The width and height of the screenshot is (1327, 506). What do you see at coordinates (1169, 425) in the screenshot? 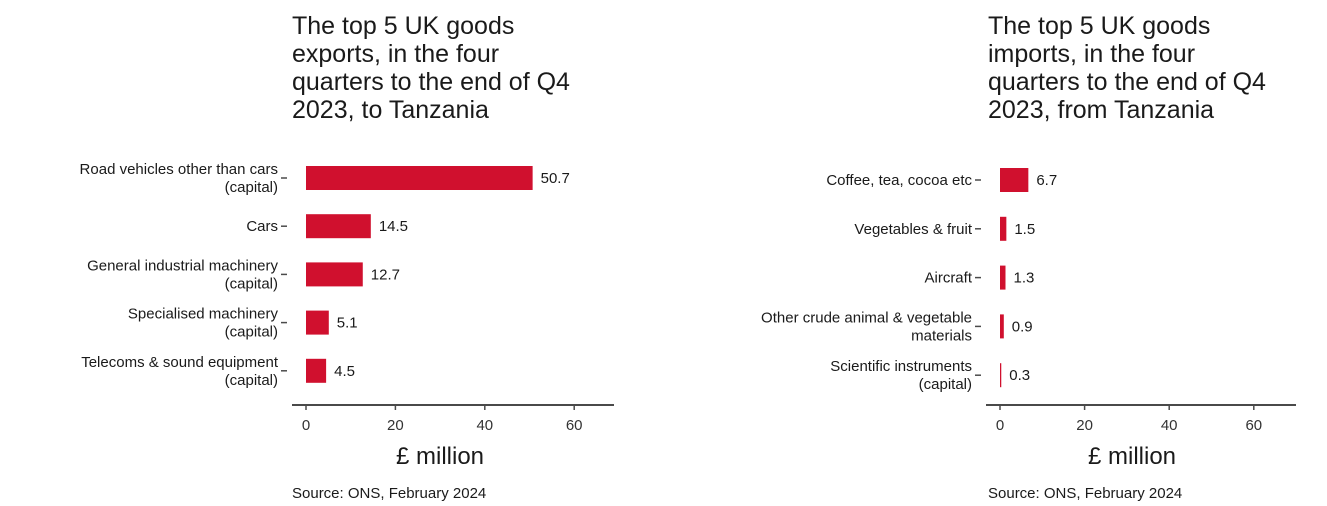
I see `imports-x-tick-label: 40` at bounding box center [1169, 425].